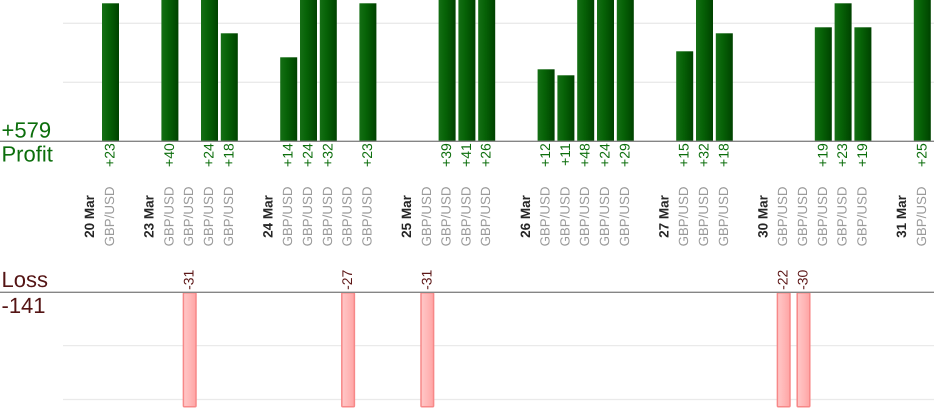 This screenshot has width=934, height=420. What do you see at coordinates (783, 279) in the screenshot?
I see `svg-text: -22` at bounding box center [783, 279].